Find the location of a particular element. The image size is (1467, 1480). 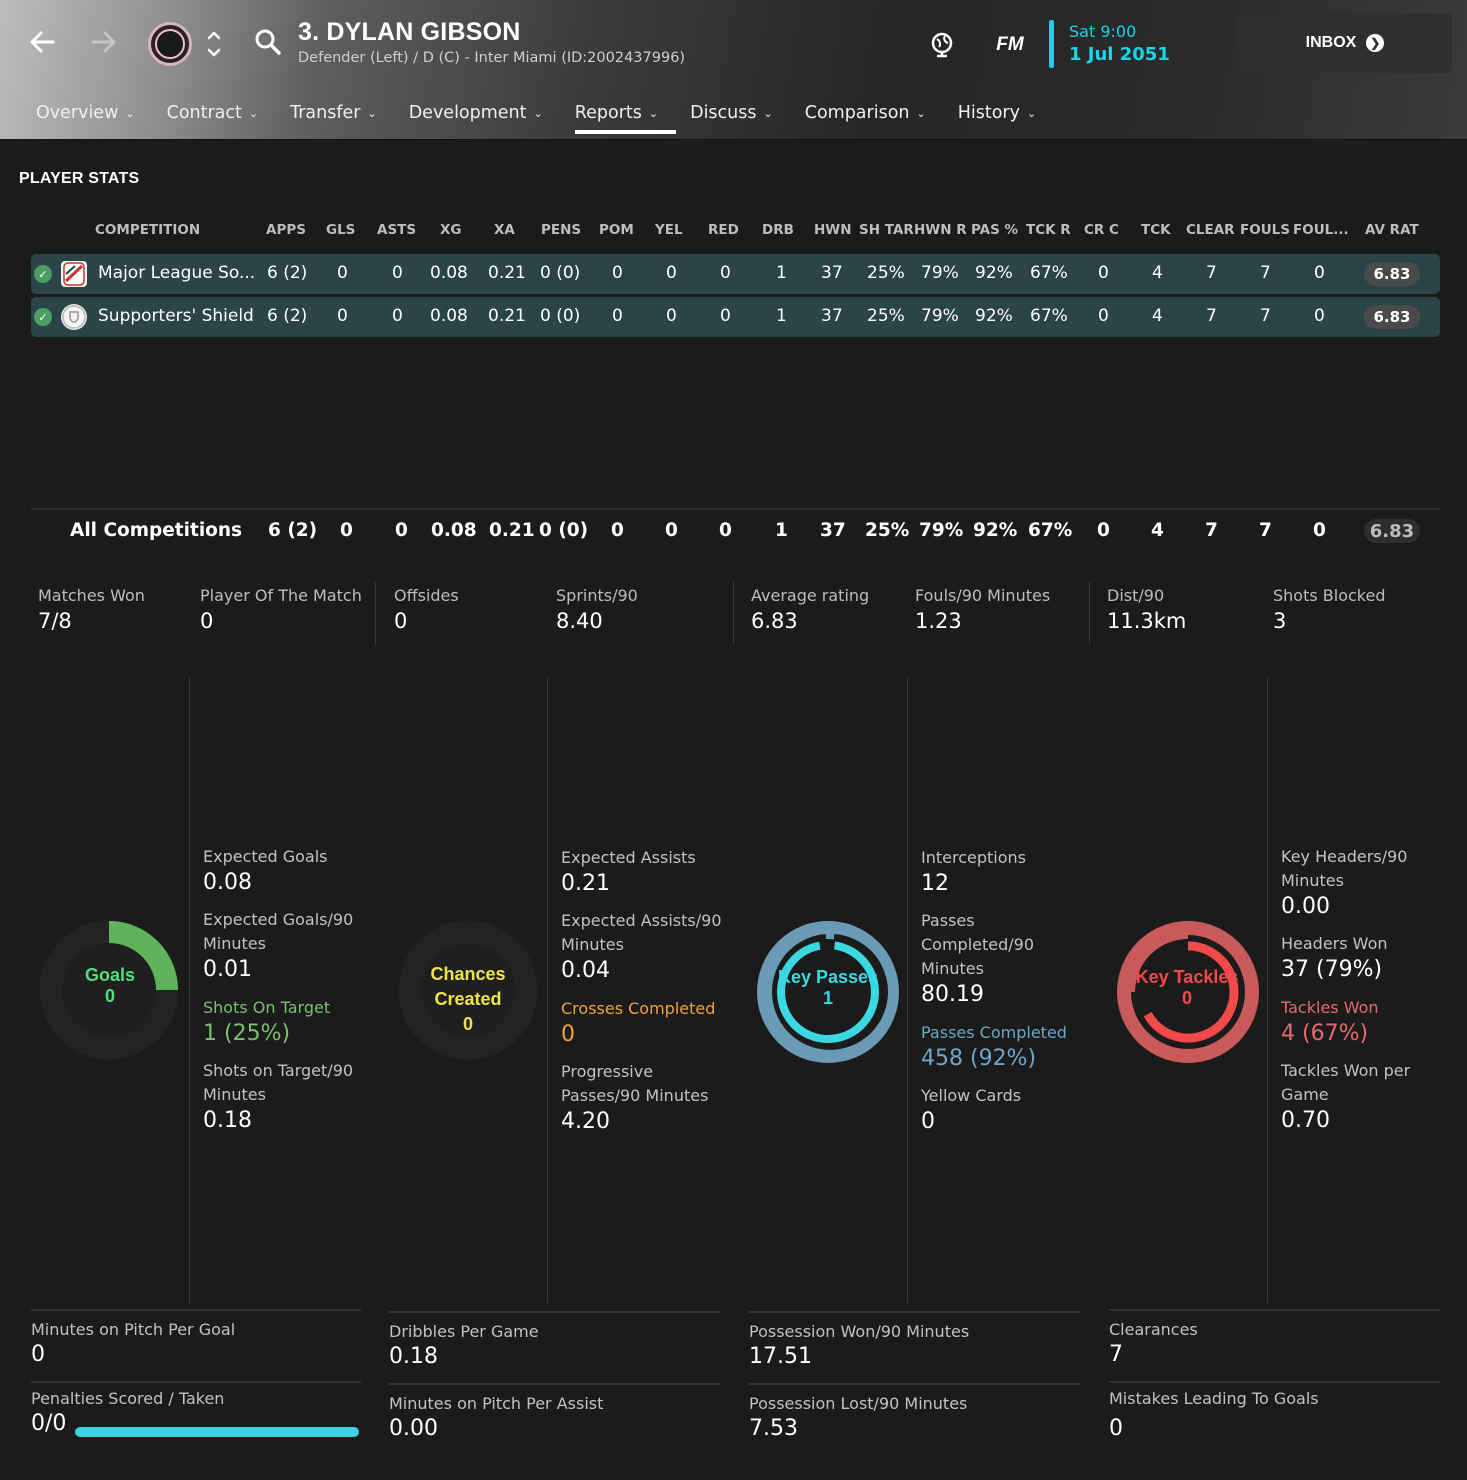

col-header: XA is located at coordinates (504, 230).